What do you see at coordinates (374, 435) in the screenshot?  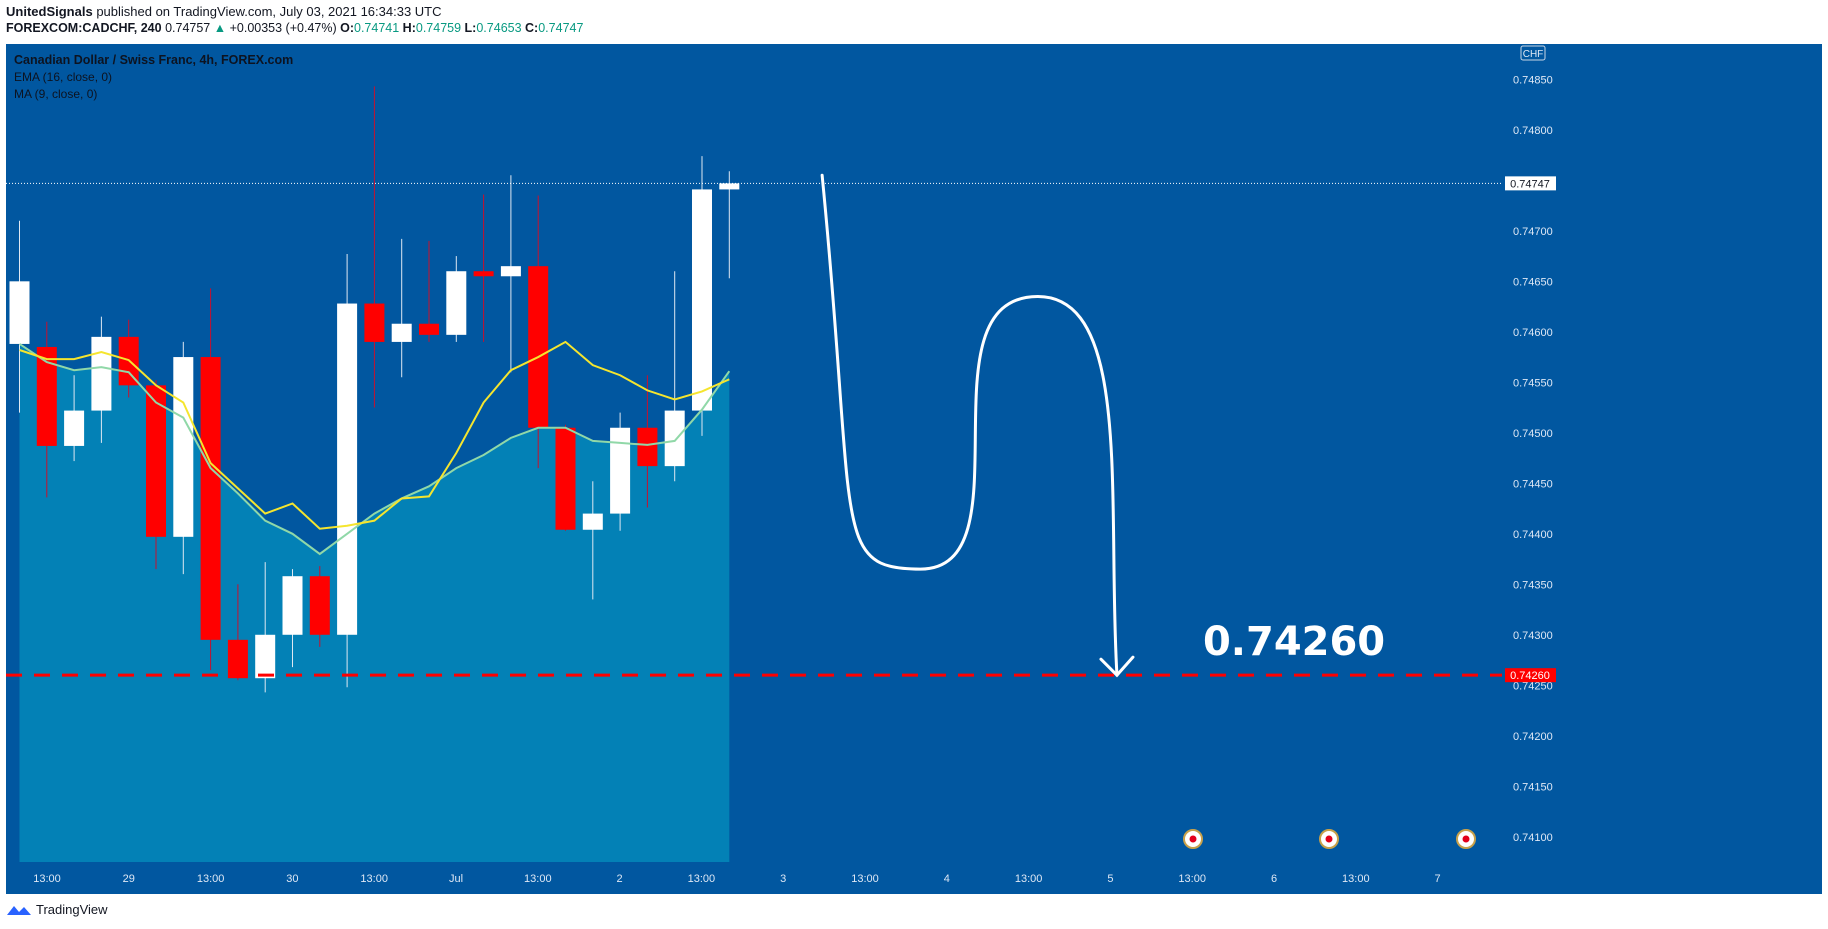 I see `ma-line` at bounding box center [374, 435].